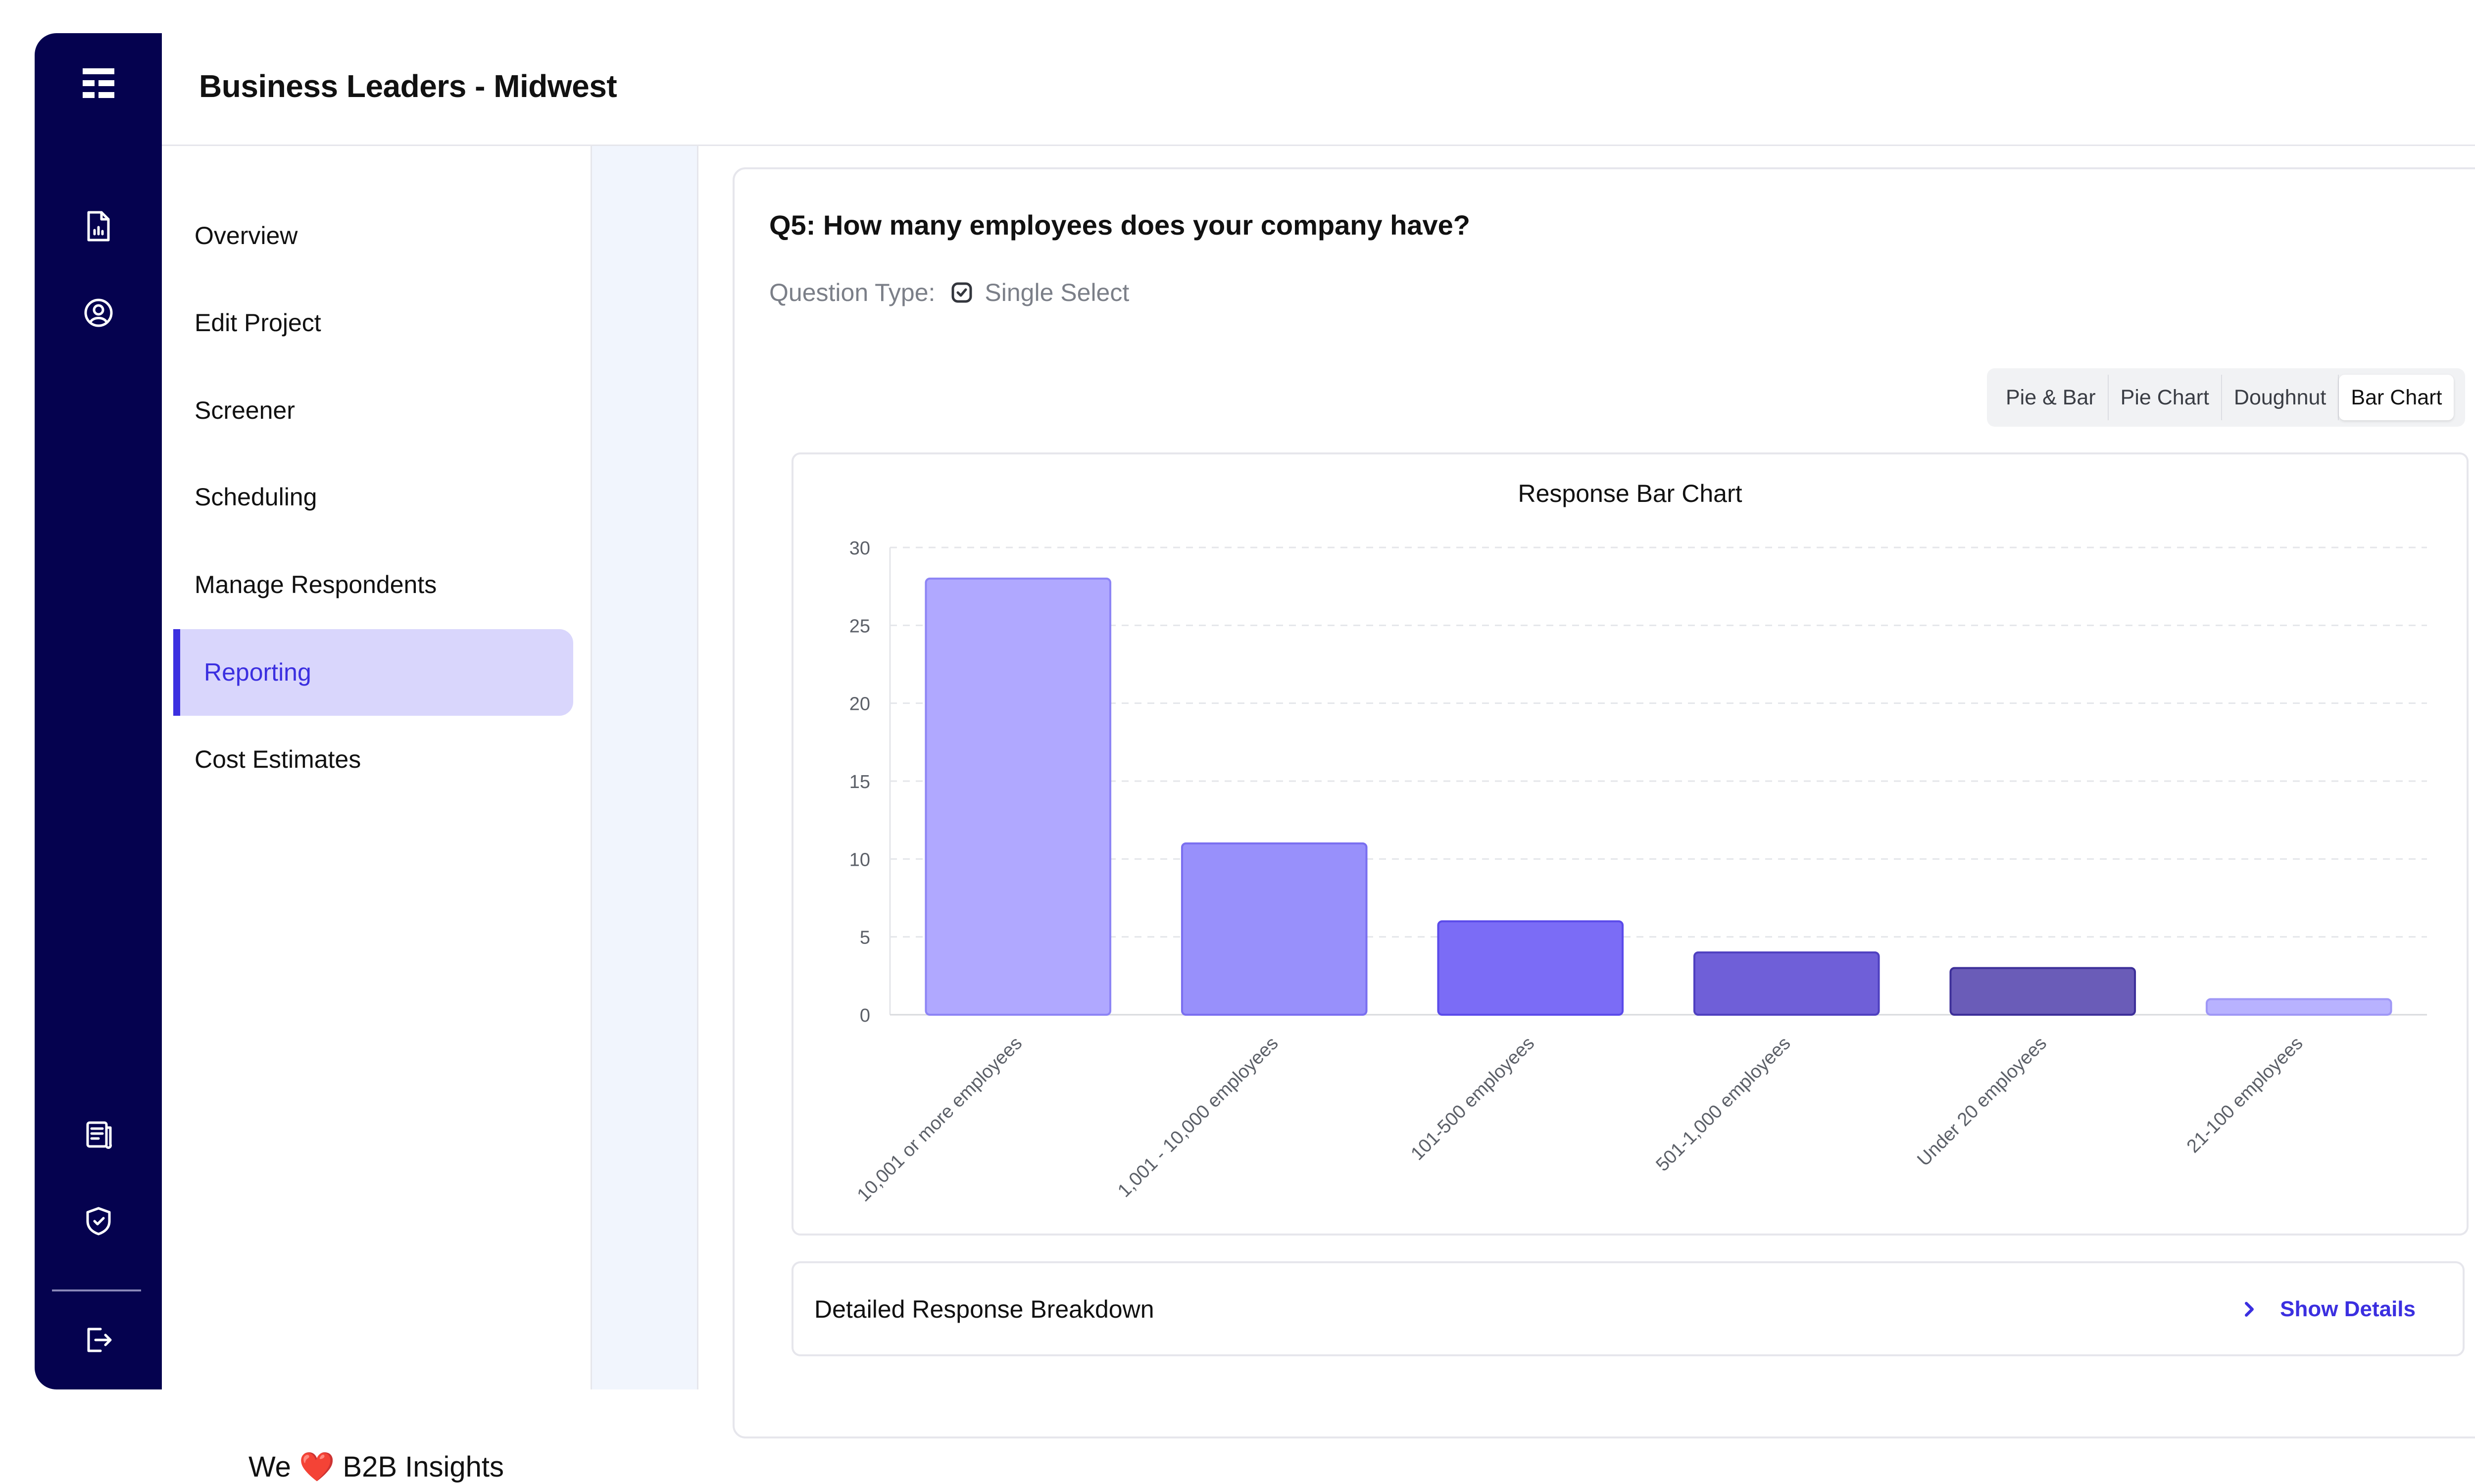 The width and height of the screenshot is (2475, 1484). What do you see at coordinates (853, 292) in the screenshot?
I see `question-type-label: Question Type:` at bounding box center [853, 292].